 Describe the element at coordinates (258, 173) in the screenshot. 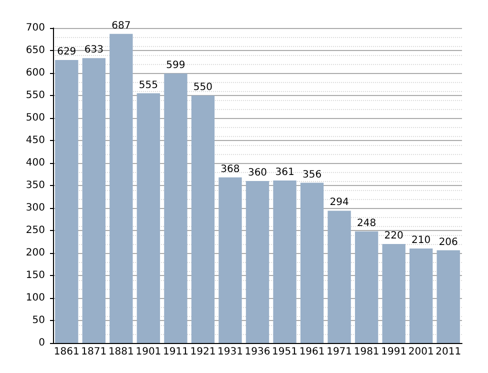

I see `data-label: 360` at that location.